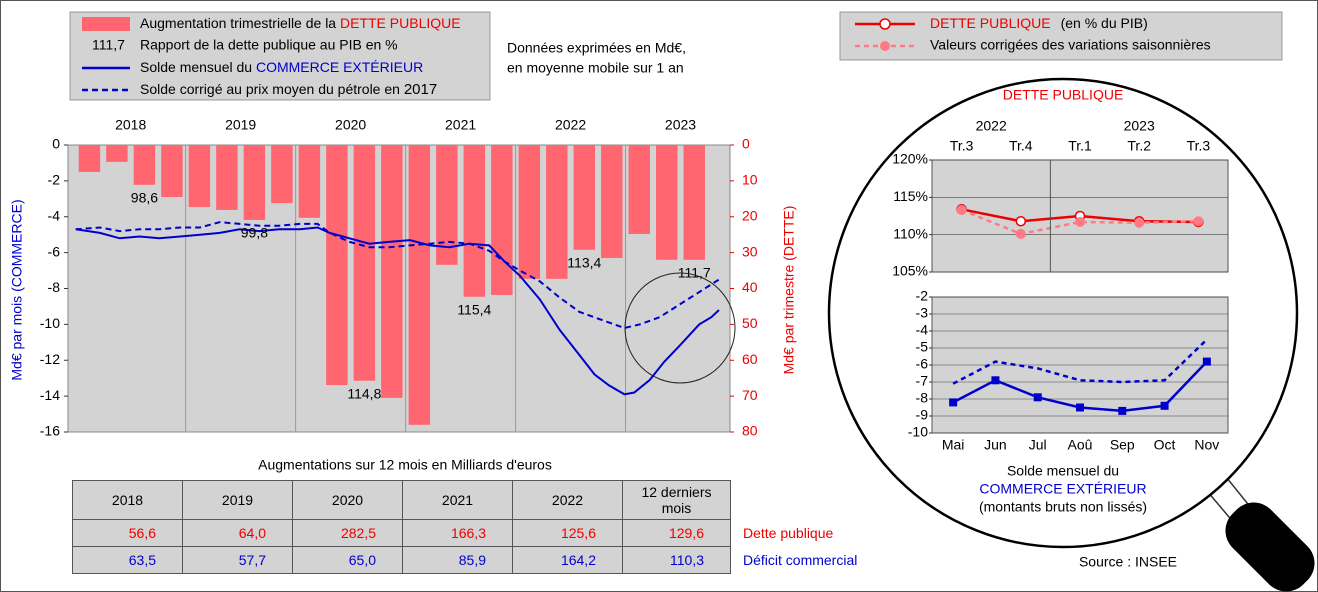 Image resolution: width=1318 pixels, height=592 pixels. Describe the element at coordinates (237, 500) in the screenshot. I see `header-cell: 2019` at that location.